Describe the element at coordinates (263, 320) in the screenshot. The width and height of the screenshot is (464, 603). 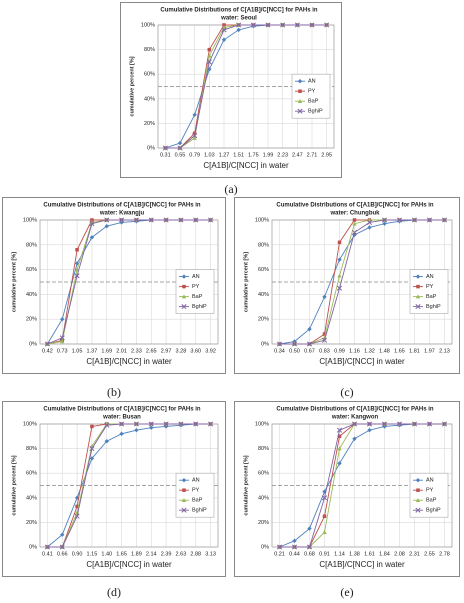
I see `y-tick-label: 20%` at that location.